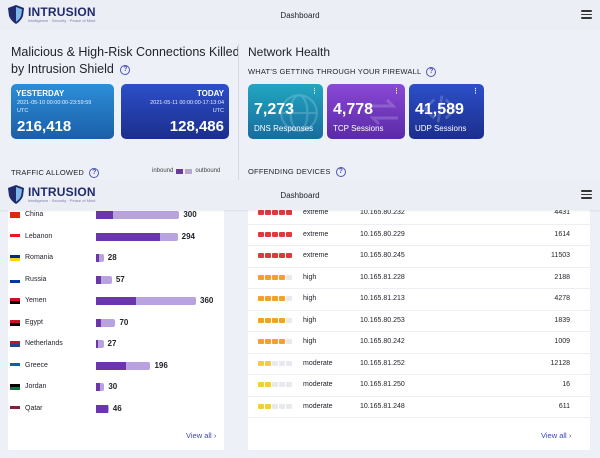  I want to click on country-row: Greece 196, so click(108, 366).